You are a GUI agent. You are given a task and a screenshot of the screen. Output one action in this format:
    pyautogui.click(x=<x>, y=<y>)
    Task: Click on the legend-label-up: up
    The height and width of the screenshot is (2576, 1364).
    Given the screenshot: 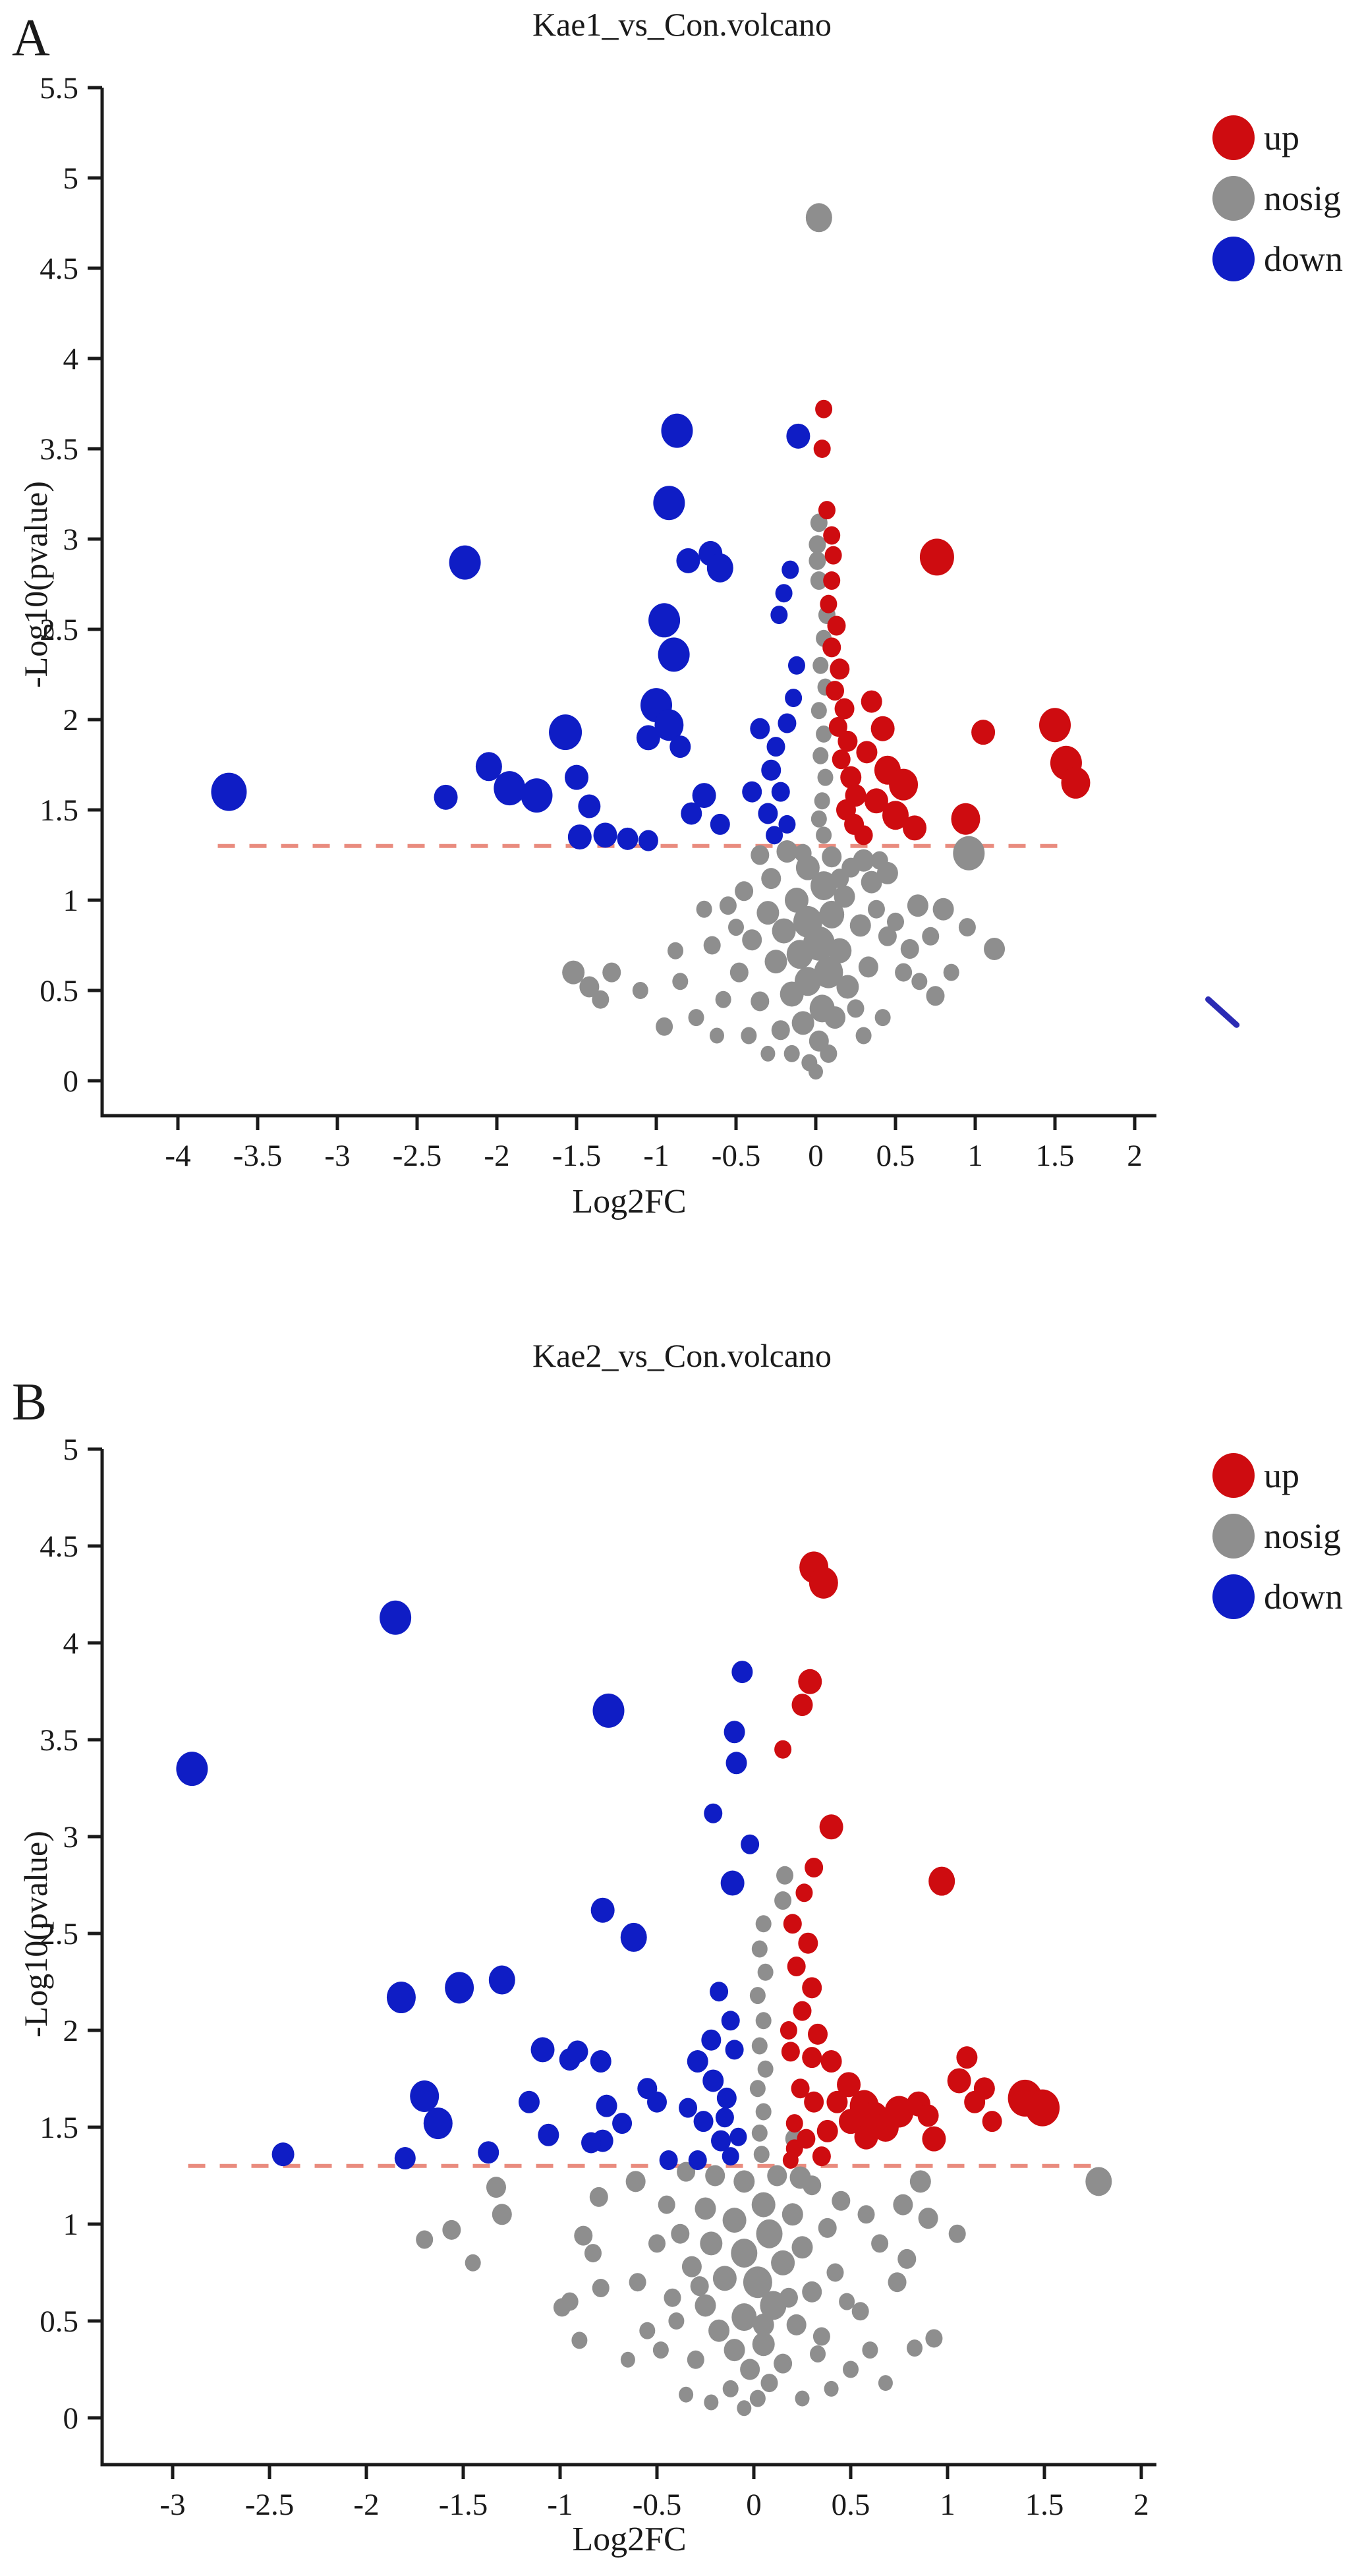 What is the action you would take?
    pyautogui.click(x=1281, y=138)
    